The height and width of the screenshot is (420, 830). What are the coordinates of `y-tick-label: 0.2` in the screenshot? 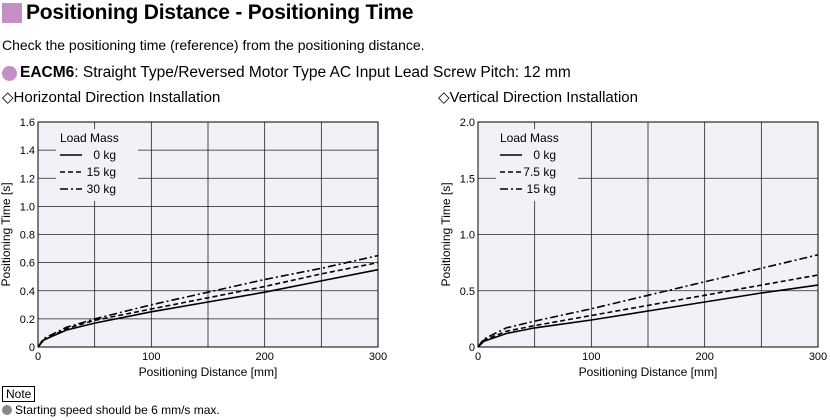 It's located at (27, 320).